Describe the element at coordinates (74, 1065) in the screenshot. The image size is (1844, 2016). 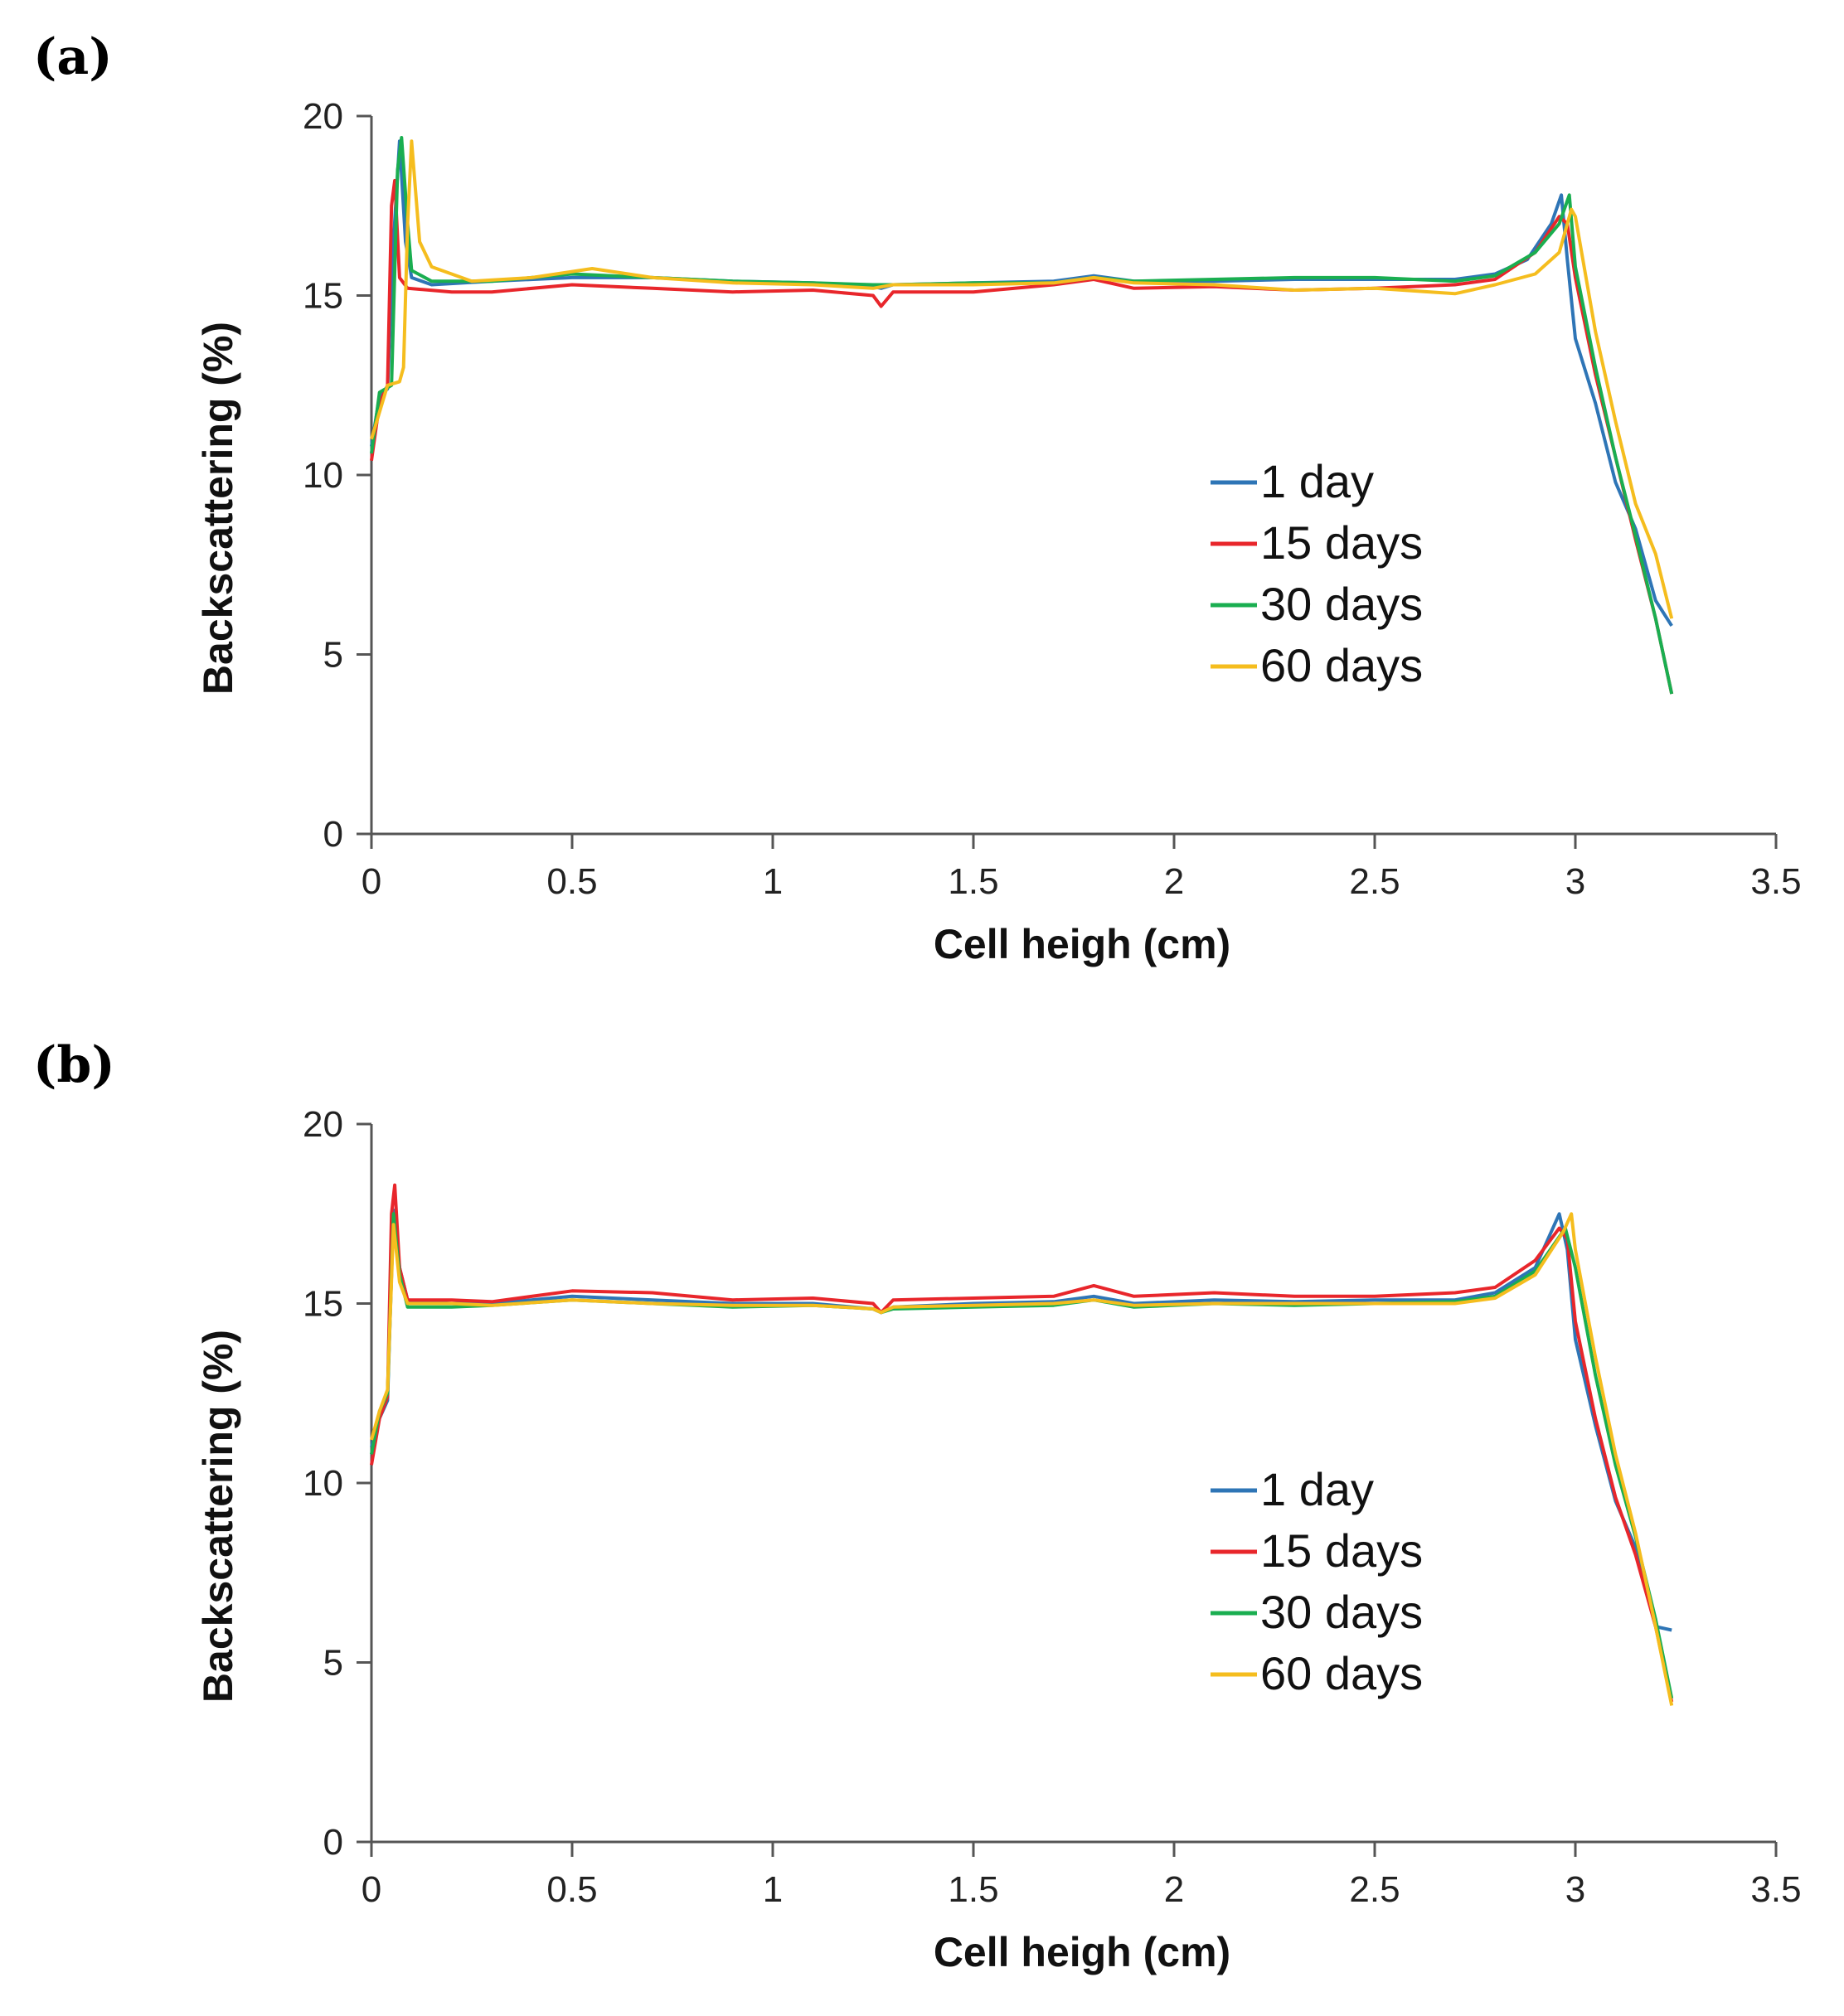
I see `panel-label-b: (b)` at that location.